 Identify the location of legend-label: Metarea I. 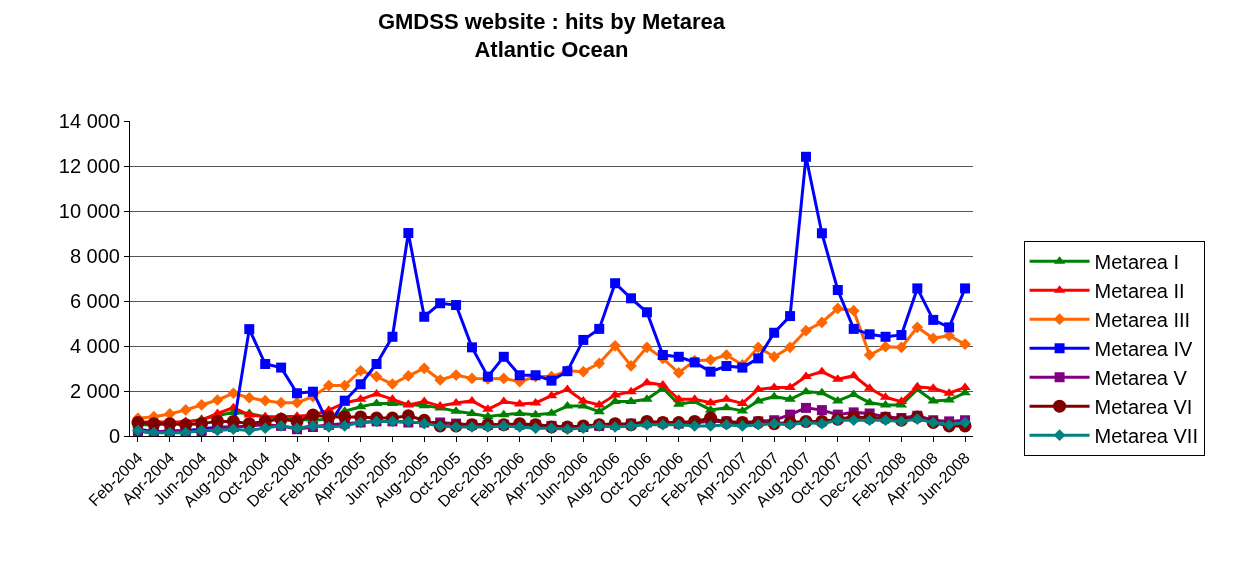
(1137, 262).